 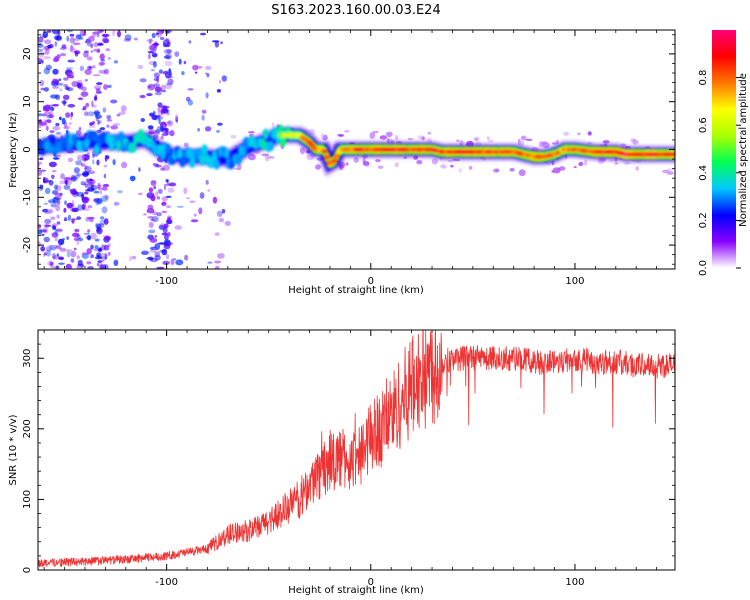 I want to click on spectrogram-y-tick-label: 20, so click(x=27, y=54).